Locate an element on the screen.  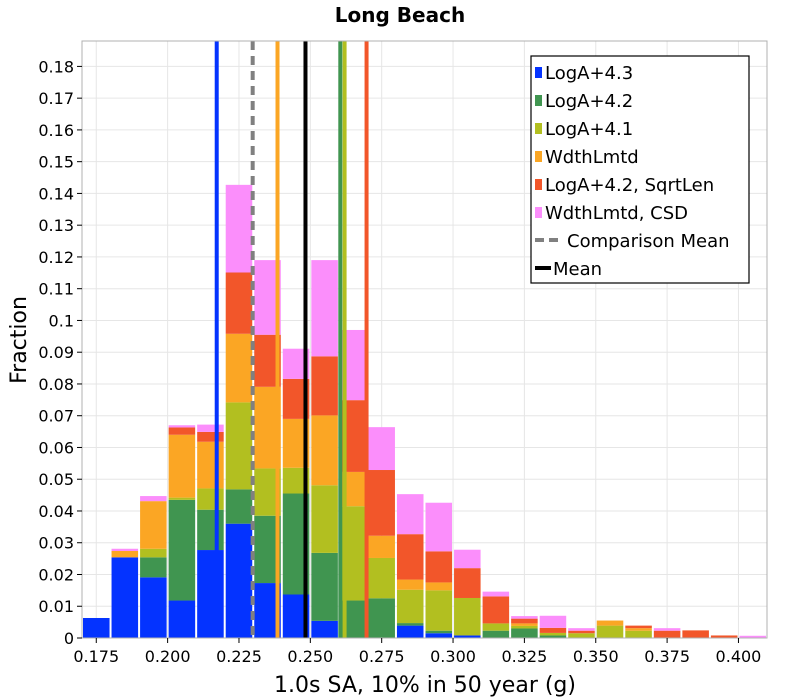
x-tick-label: 0.375 is located at coordinates (667, 656).